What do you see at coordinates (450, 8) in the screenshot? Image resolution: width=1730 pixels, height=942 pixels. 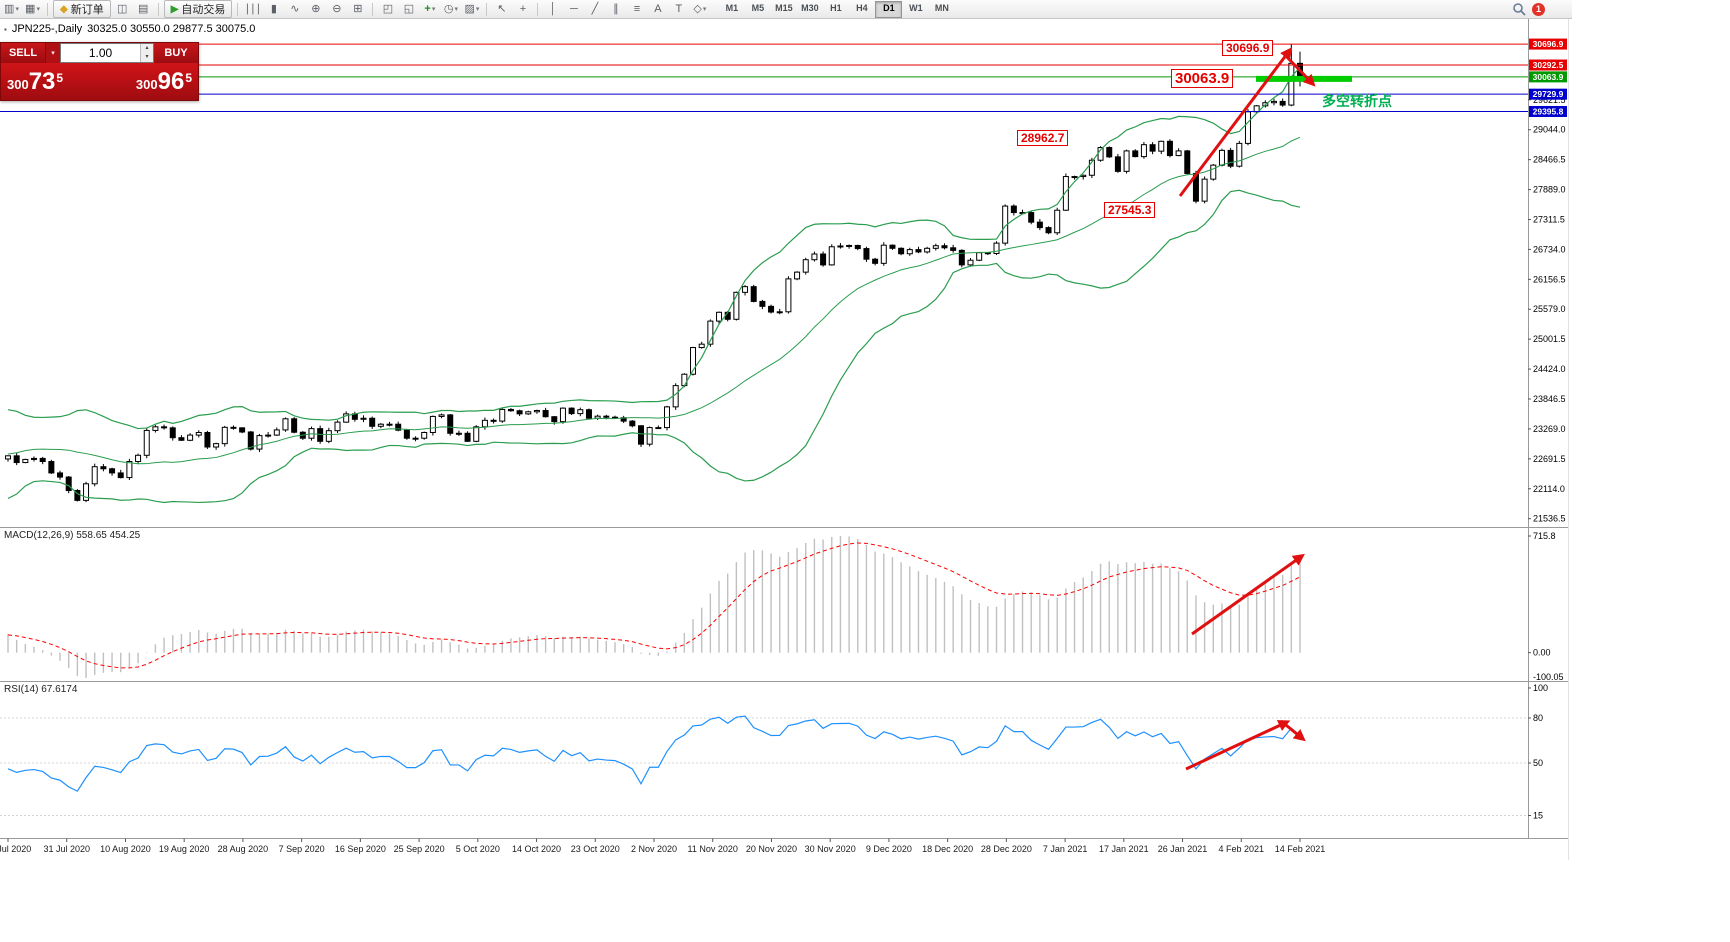 I see `periods-icon: ◷ ▾` at bounding box center [450, 8].